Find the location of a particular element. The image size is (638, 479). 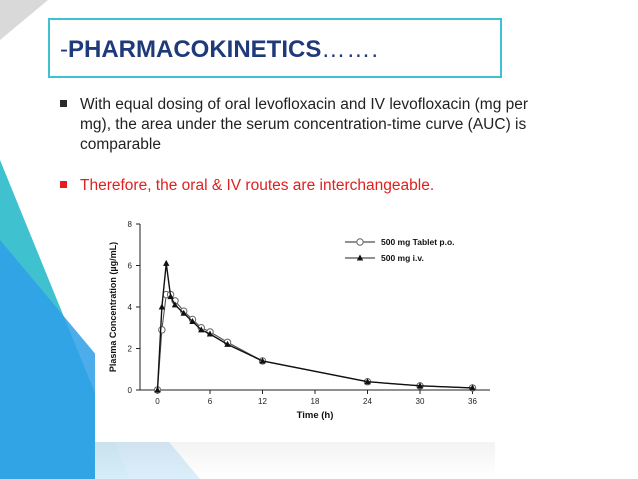

title-box: -PHARMACOKINETICS……. is located at coordinates (275, 48).